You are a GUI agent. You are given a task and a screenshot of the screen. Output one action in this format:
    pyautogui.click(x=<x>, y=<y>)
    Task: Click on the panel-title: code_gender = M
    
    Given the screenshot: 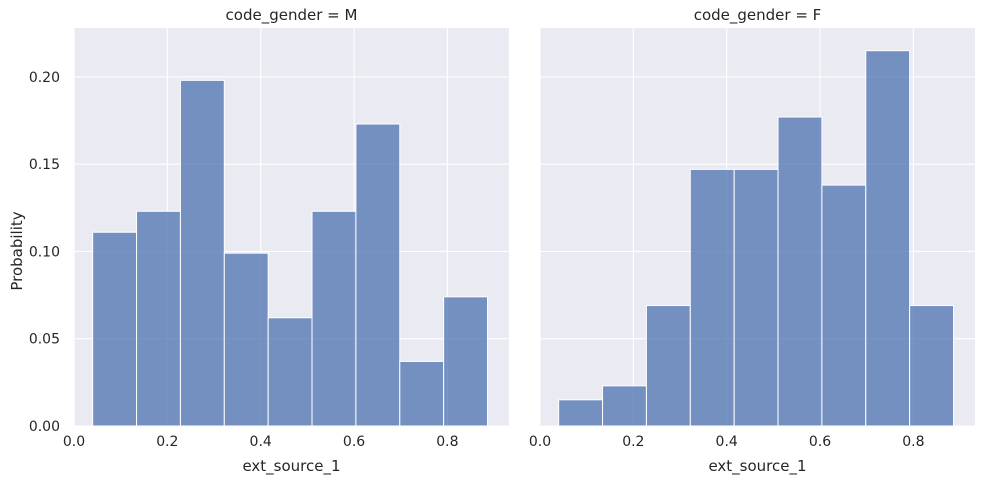 What is the action you would take?
    pyautogui.click(x=292, y=15)
    